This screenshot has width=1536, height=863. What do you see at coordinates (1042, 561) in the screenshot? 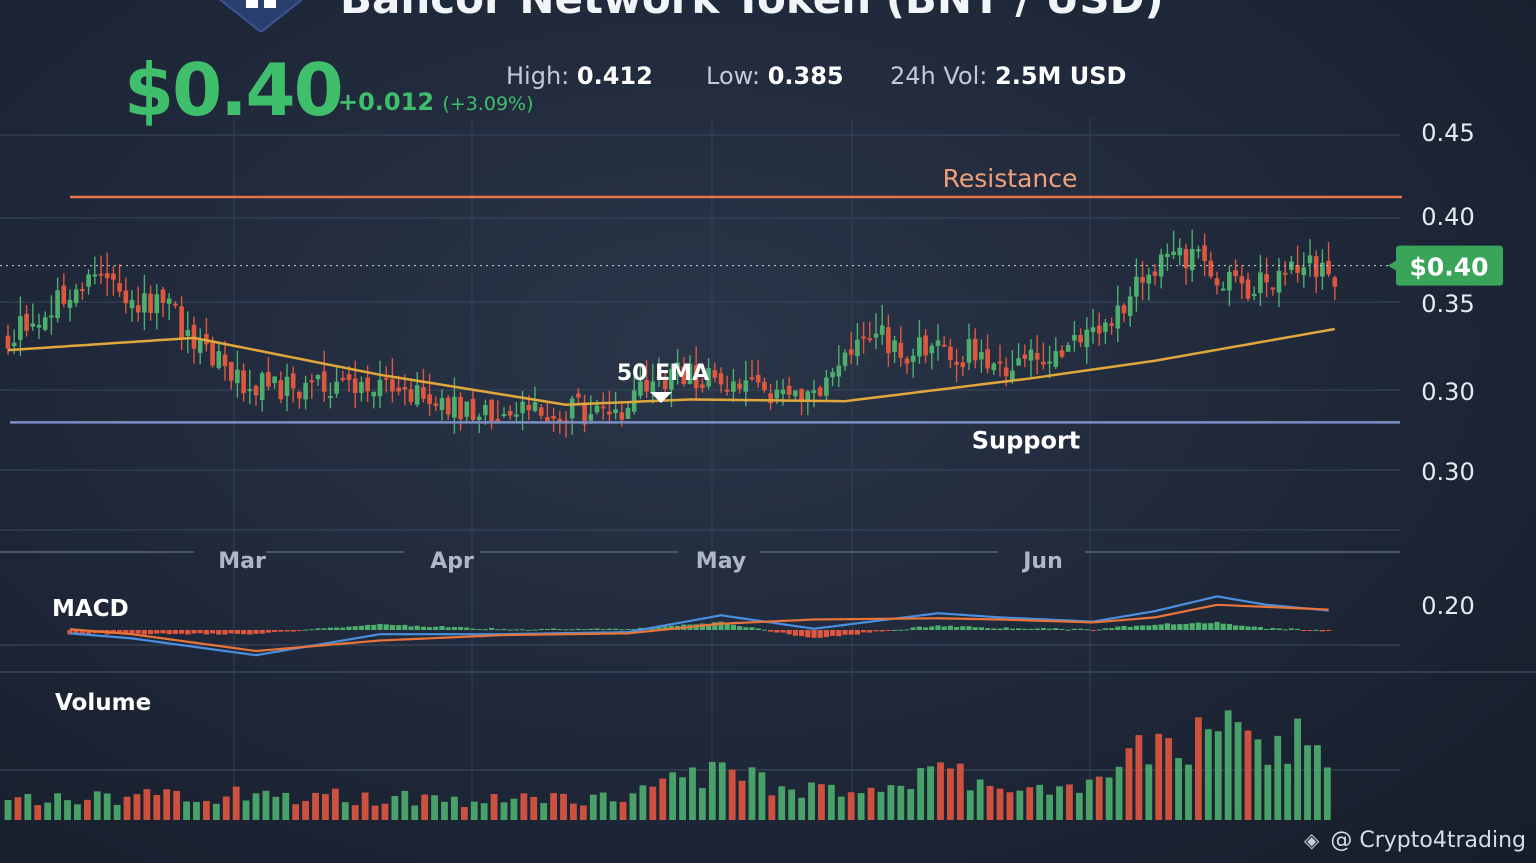
I see `x-tick-label-3: Jun` at bounding box center [1042, 561].